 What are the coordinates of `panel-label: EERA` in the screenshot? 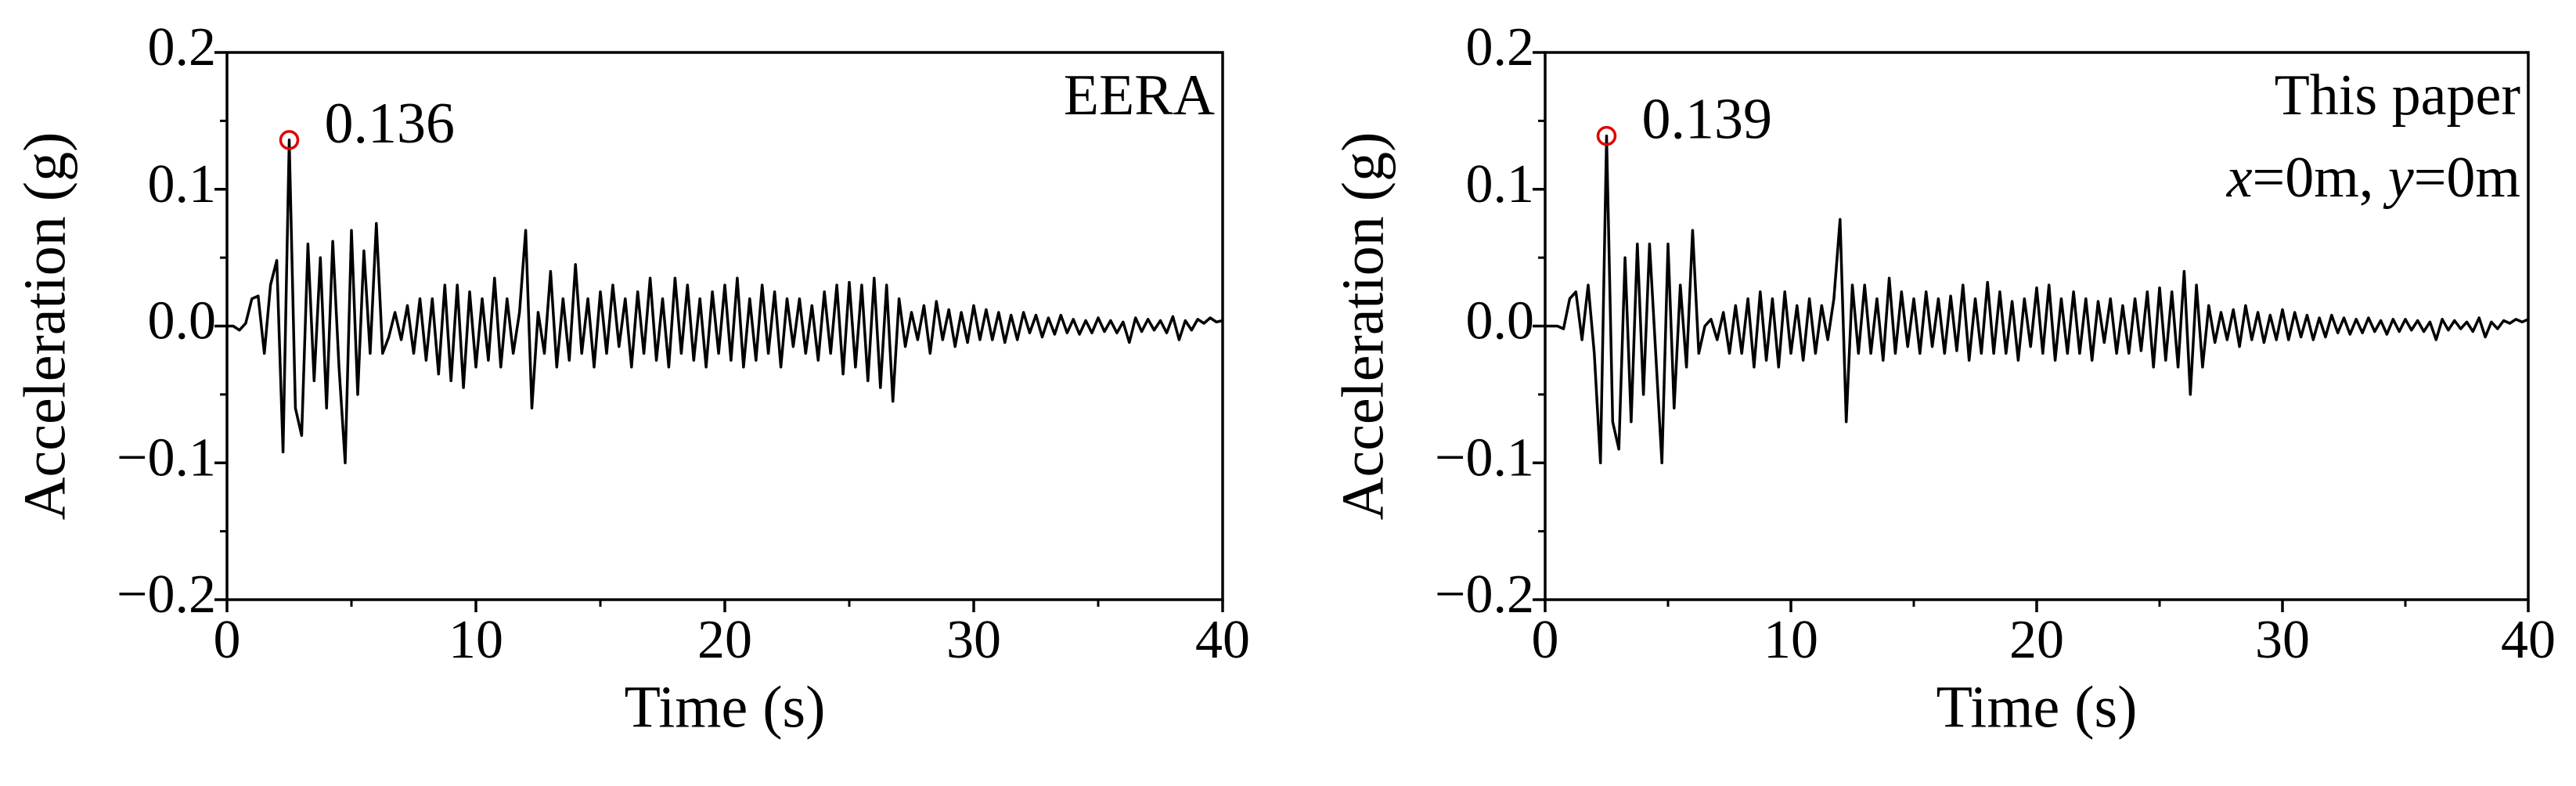 It's located at (1139, 95).